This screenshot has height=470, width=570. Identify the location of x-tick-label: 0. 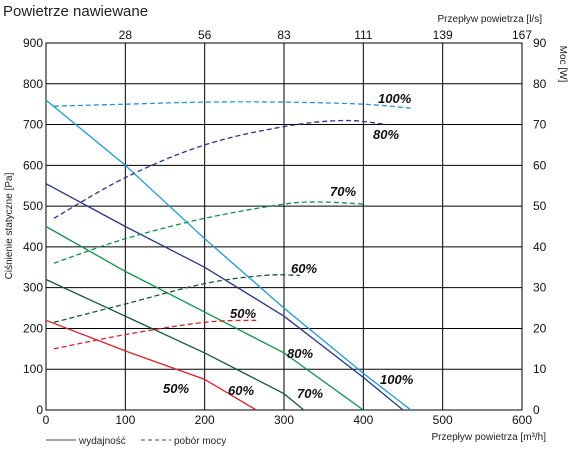
(46, 420).